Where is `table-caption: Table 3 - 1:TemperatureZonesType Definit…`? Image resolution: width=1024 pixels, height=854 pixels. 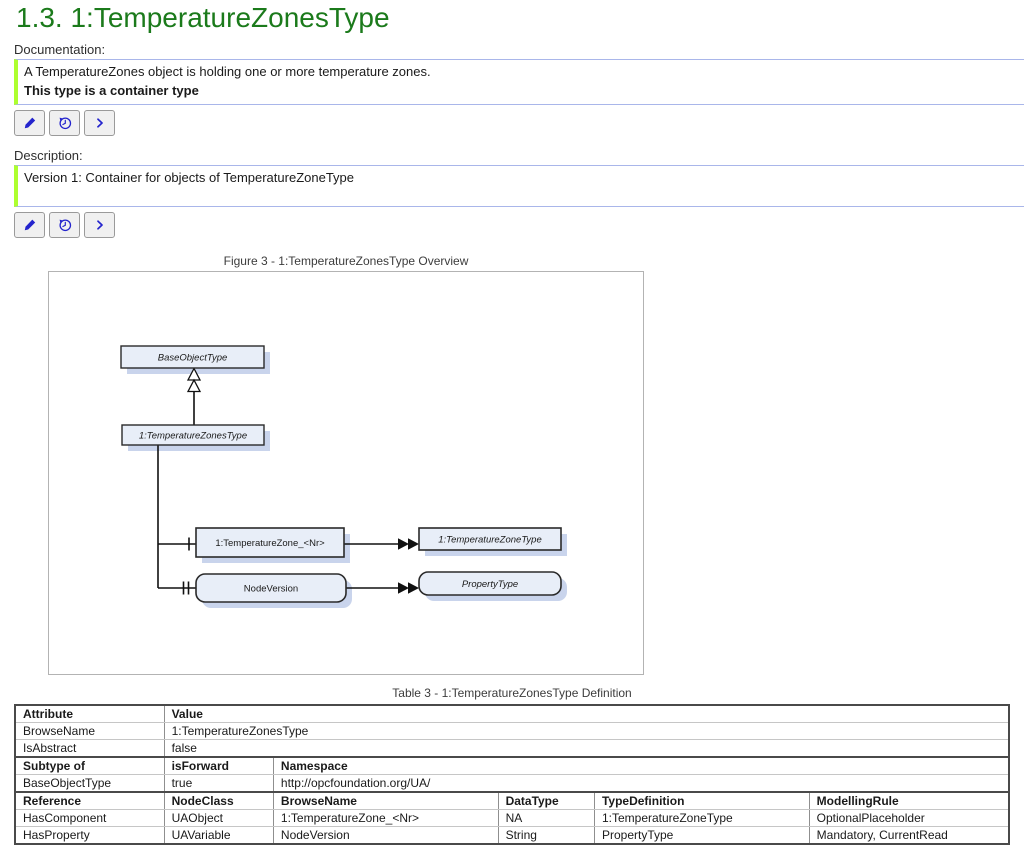
table-caption: Table 3 - 1:TemperatureZonesType Definit… is located at coordinates (512, 693).